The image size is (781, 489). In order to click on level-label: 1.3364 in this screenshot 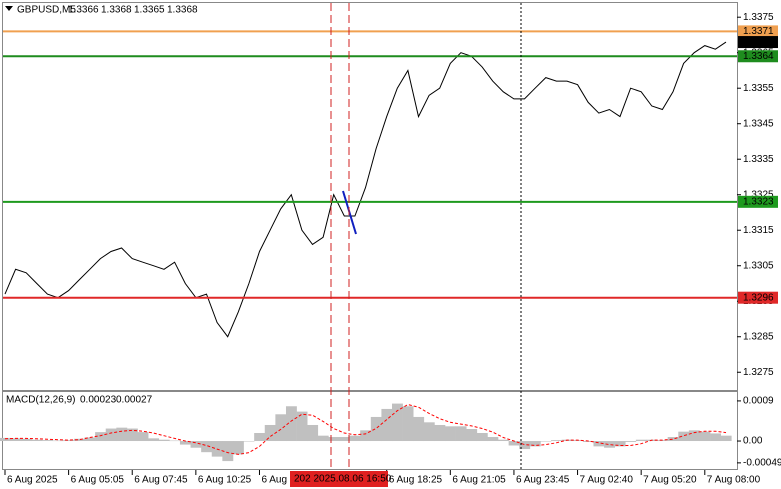, I will do `click(758, 56)`.